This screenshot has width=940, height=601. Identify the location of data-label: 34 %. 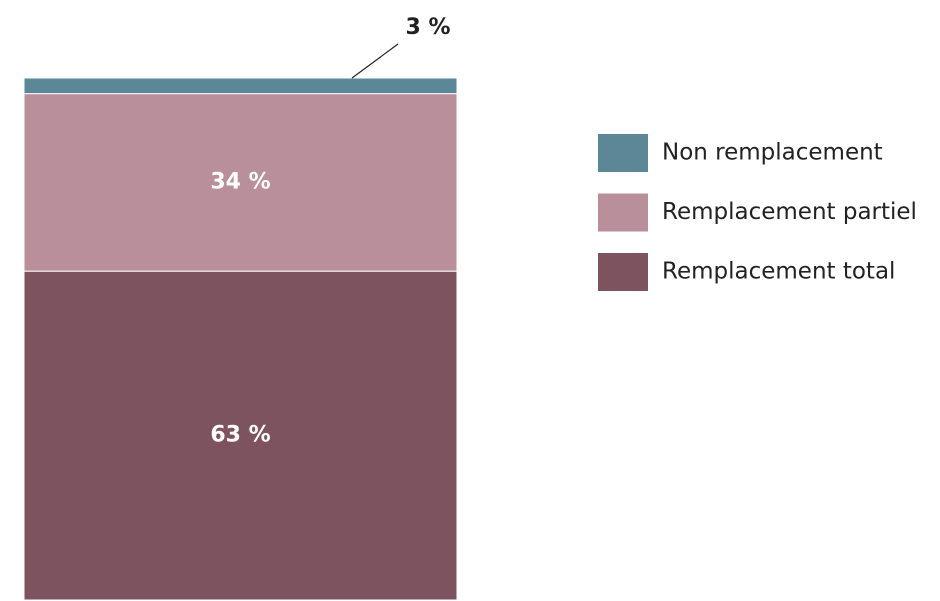
(240, 181).